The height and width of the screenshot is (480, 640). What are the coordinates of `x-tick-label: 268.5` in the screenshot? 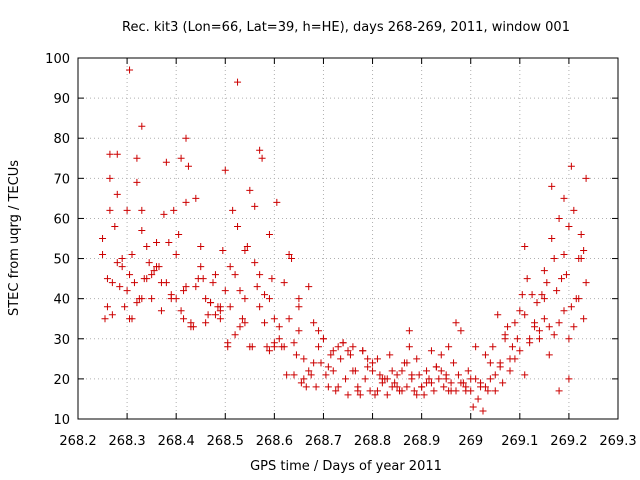 It's located at (225, 441).